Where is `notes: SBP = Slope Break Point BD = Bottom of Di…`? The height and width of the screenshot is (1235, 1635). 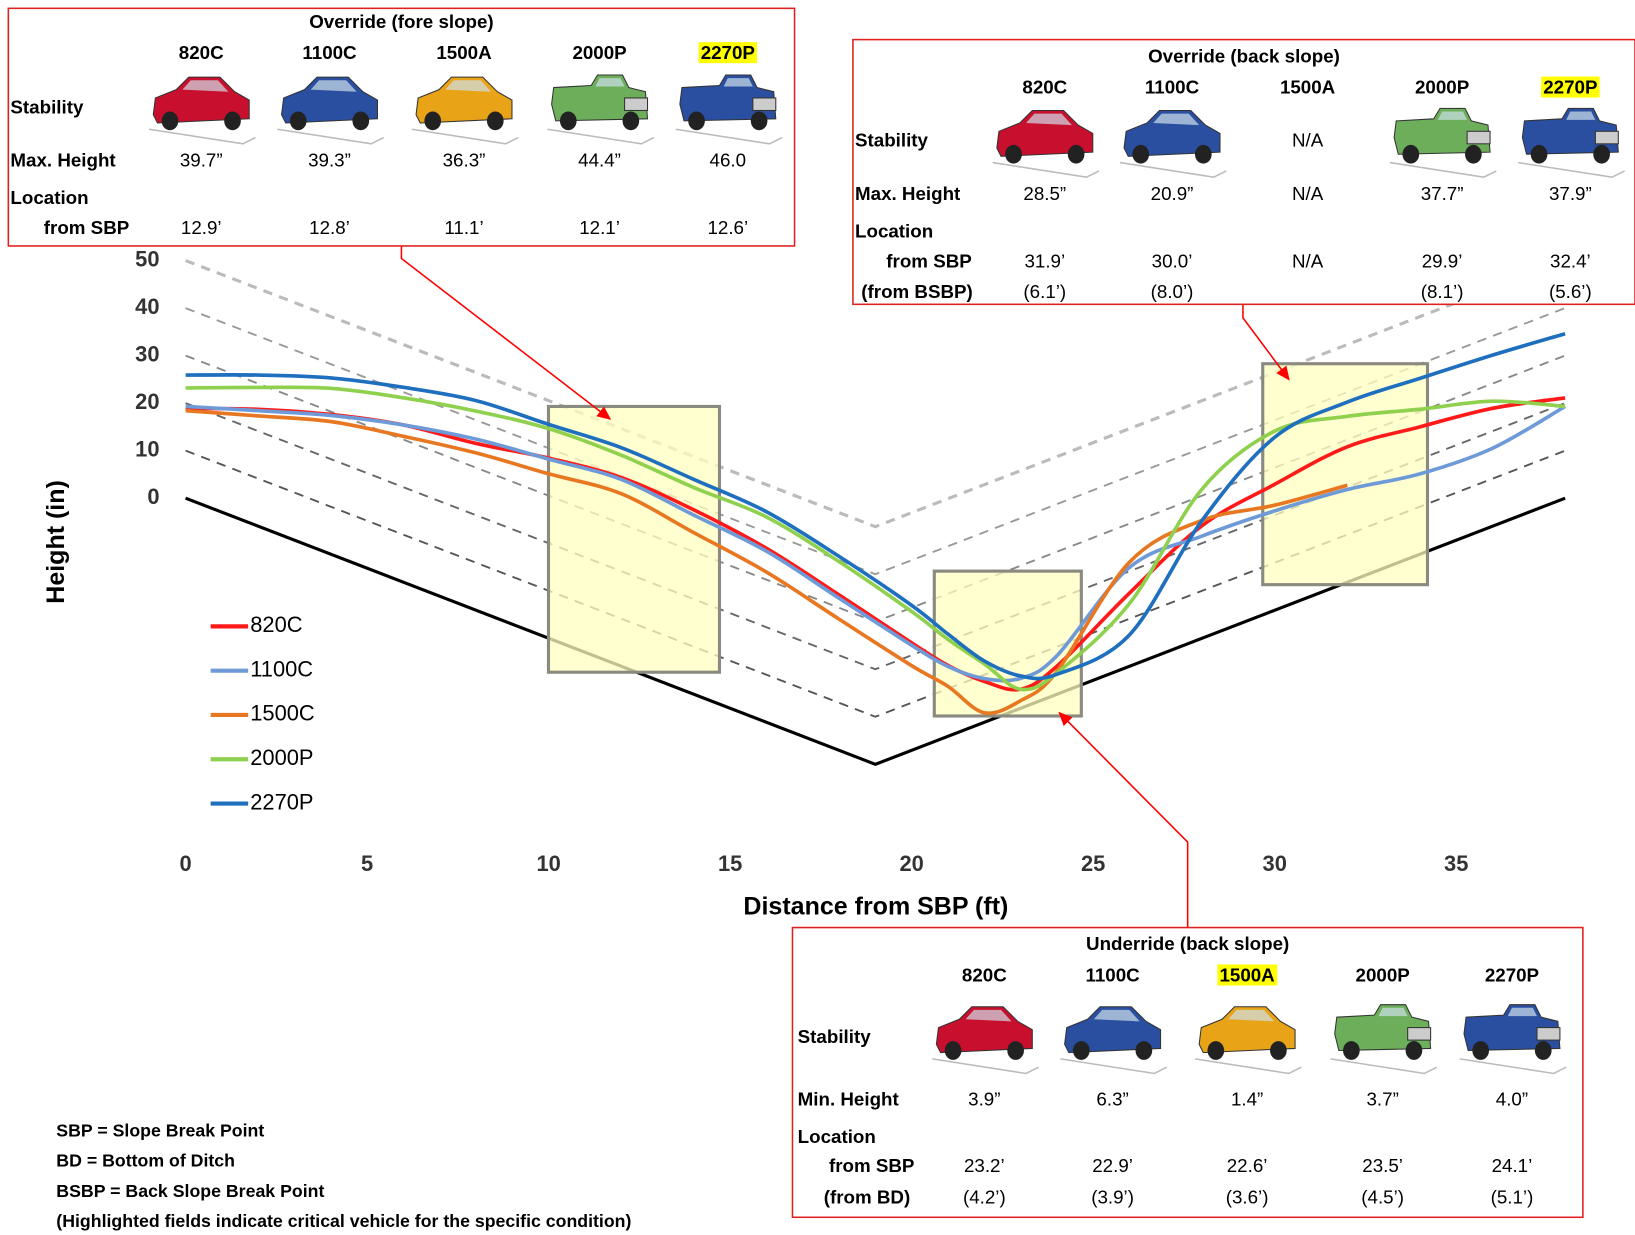 notes: SBP = Slope Break Point BD = Bottom of Di… is located at coordinates (343, 1176).